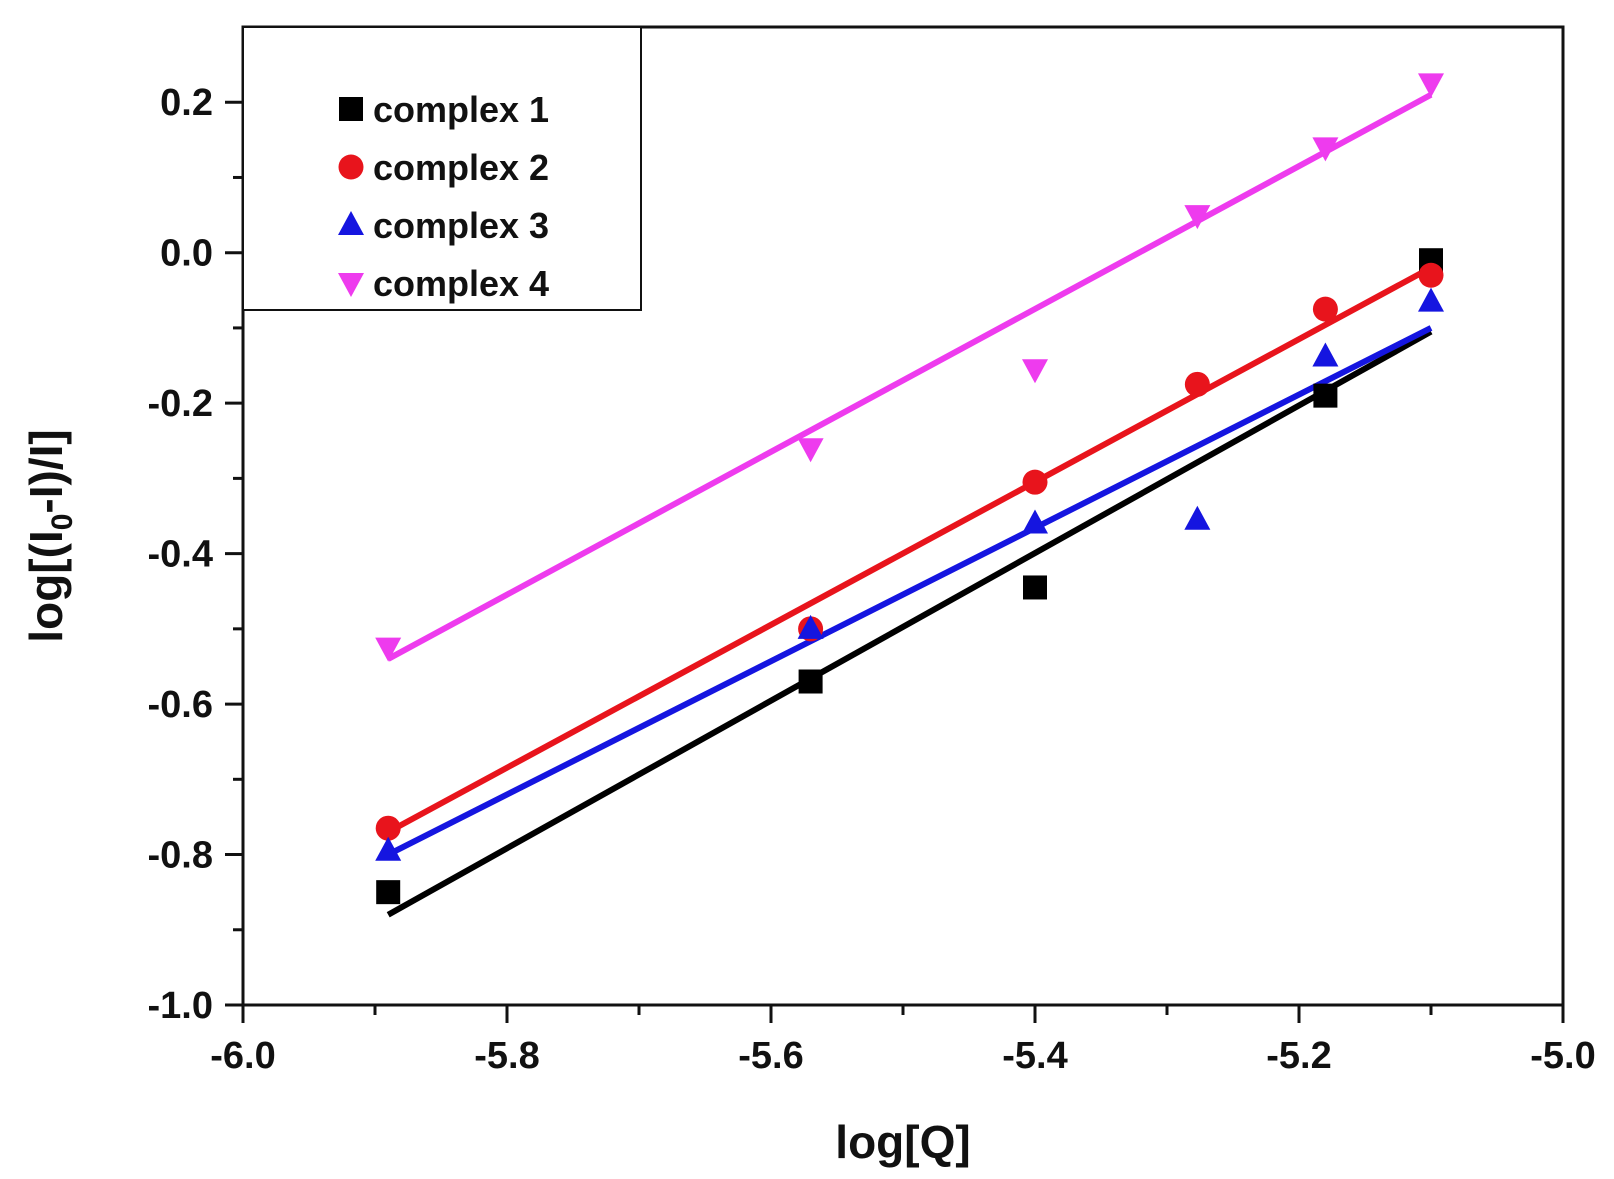  I want to click on y-tick-label: 0.2, so click(186, 103).